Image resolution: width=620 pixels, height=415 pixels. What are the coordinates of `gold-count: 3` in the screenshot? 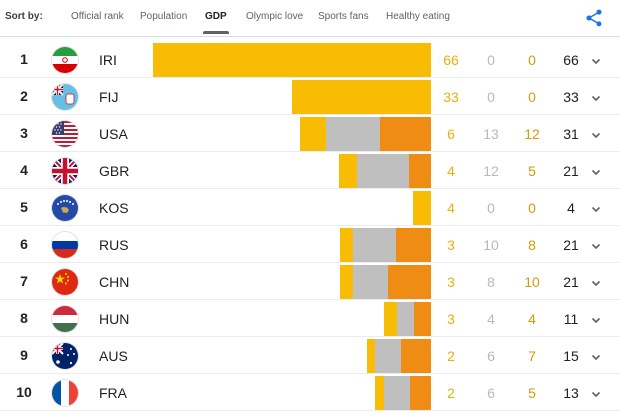 It's located at (451, 282).